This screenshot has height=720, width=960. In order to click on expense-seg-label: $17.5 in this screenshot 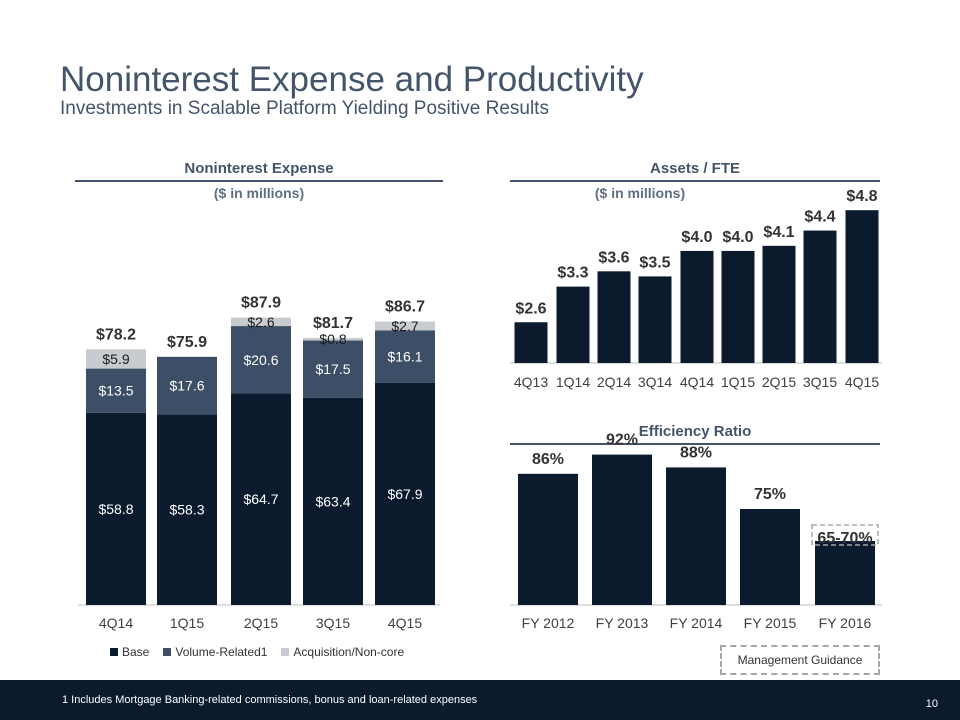, I will do `click(332, 369)`.